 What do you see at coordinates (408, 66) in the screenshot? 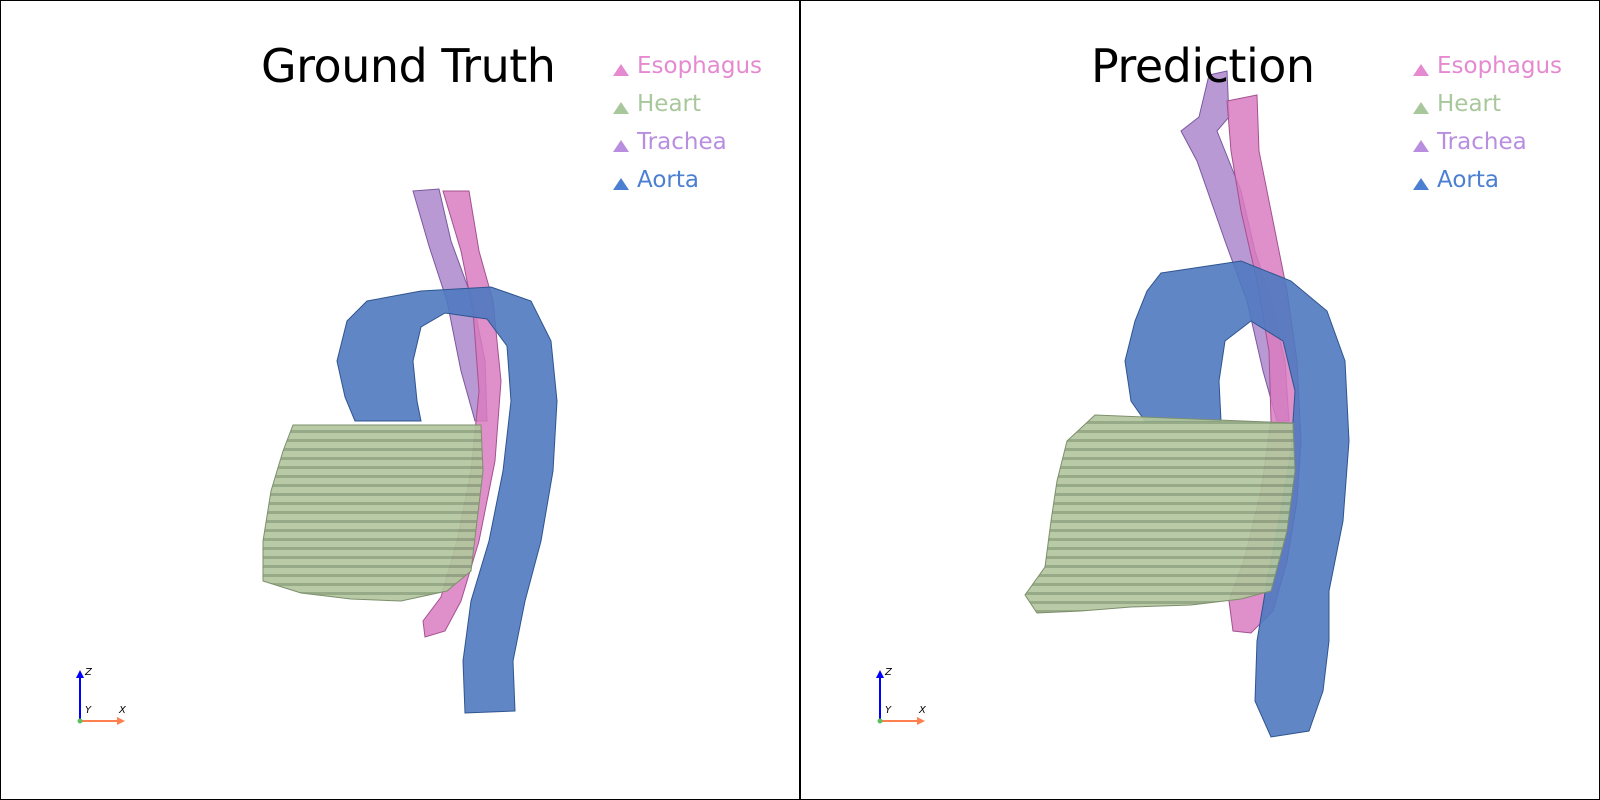
I see `panel-title: Ground Truth` at bounding box center [408, 66].